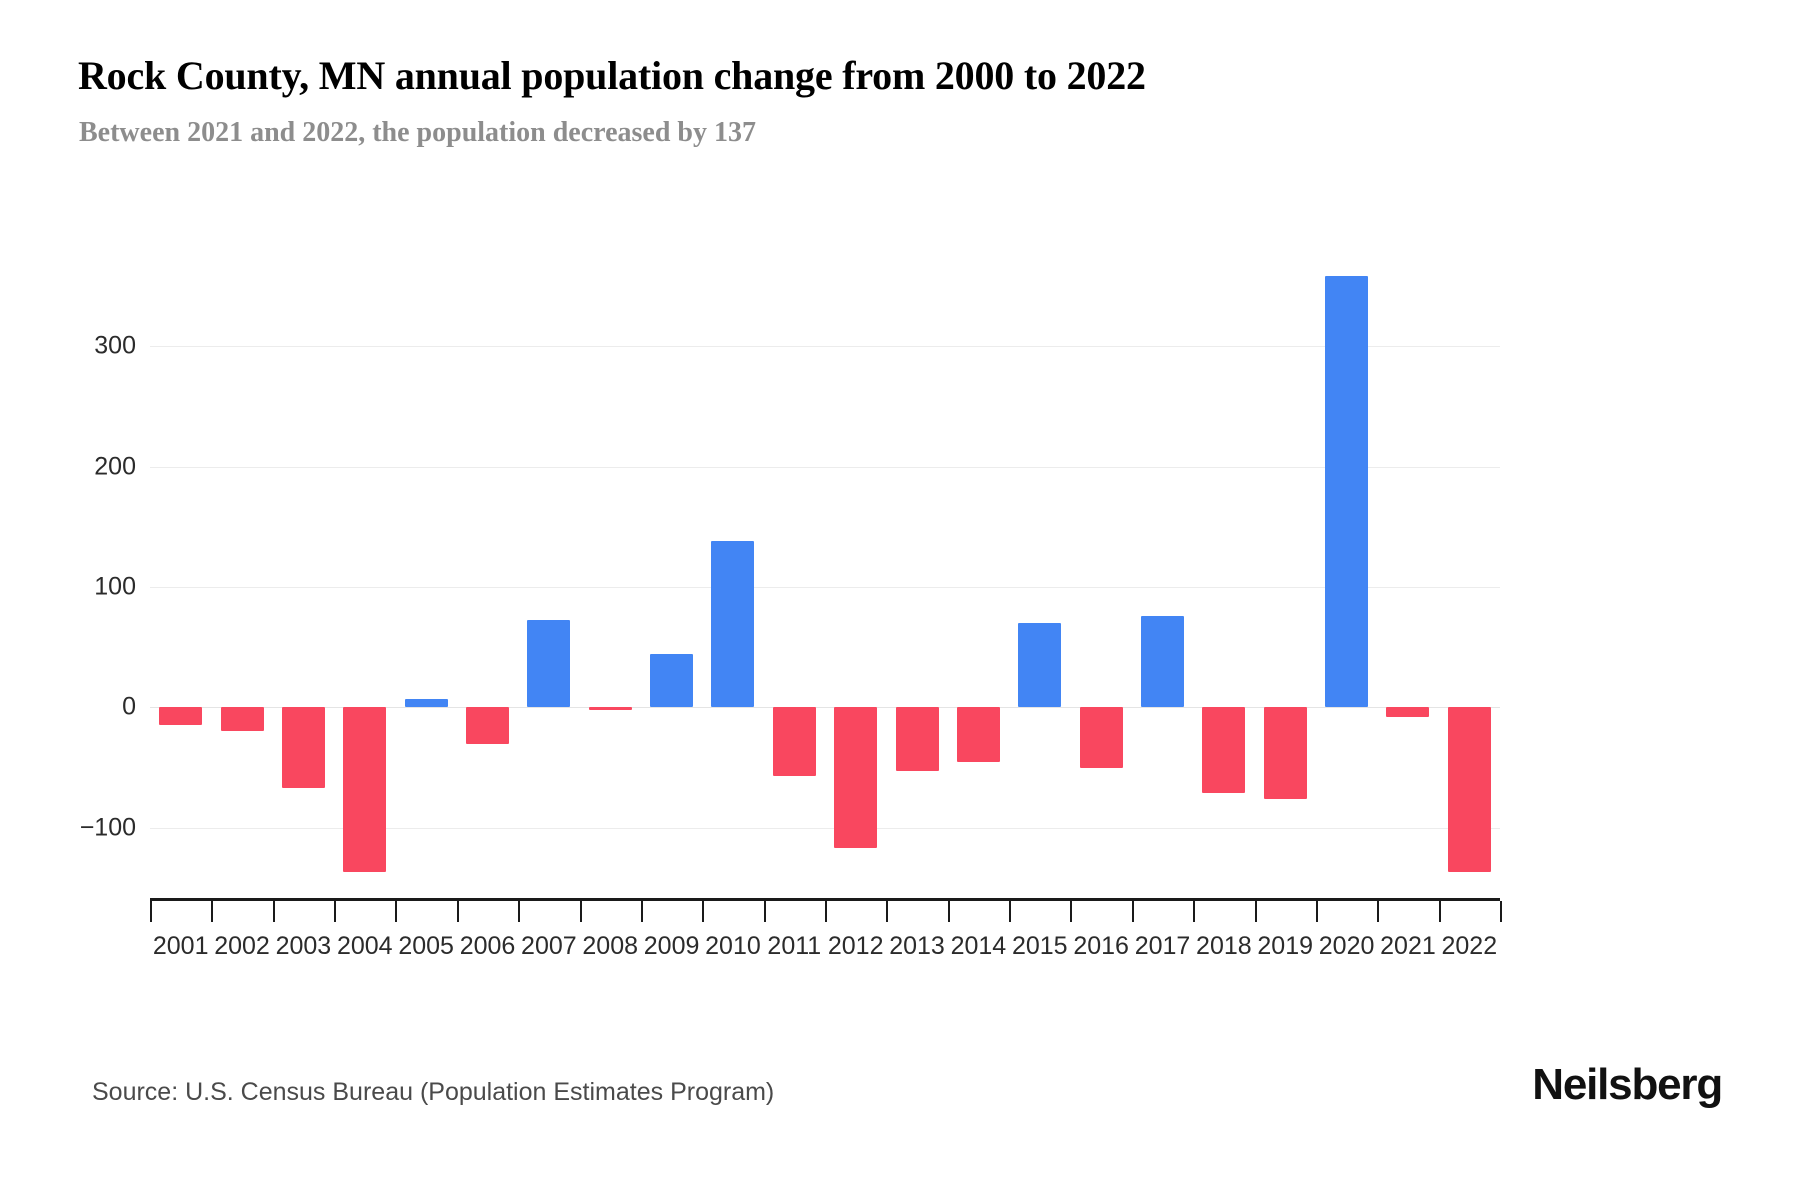  Describe the element at coordinates (794, 742) in the screenshot. I see `bar-2011` at that location.